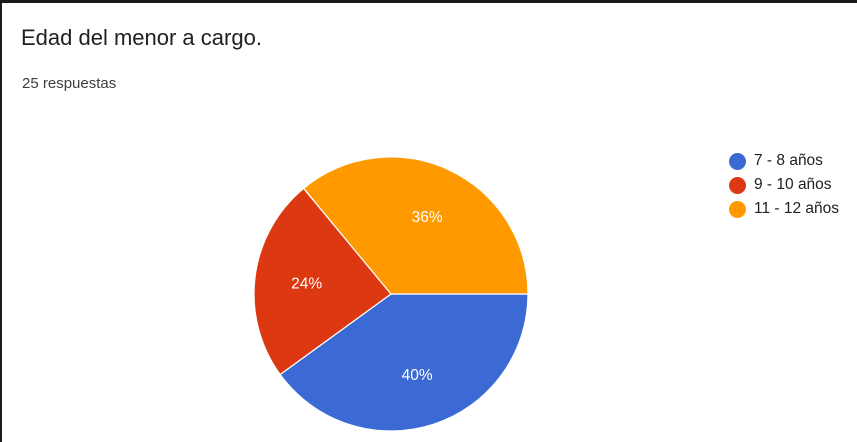 The height and width of the screenshot is (442, 857). Describe the element at coordinates (797, 208) in the screenshot. I see `legend-label: 11 - 12 años` at that location.